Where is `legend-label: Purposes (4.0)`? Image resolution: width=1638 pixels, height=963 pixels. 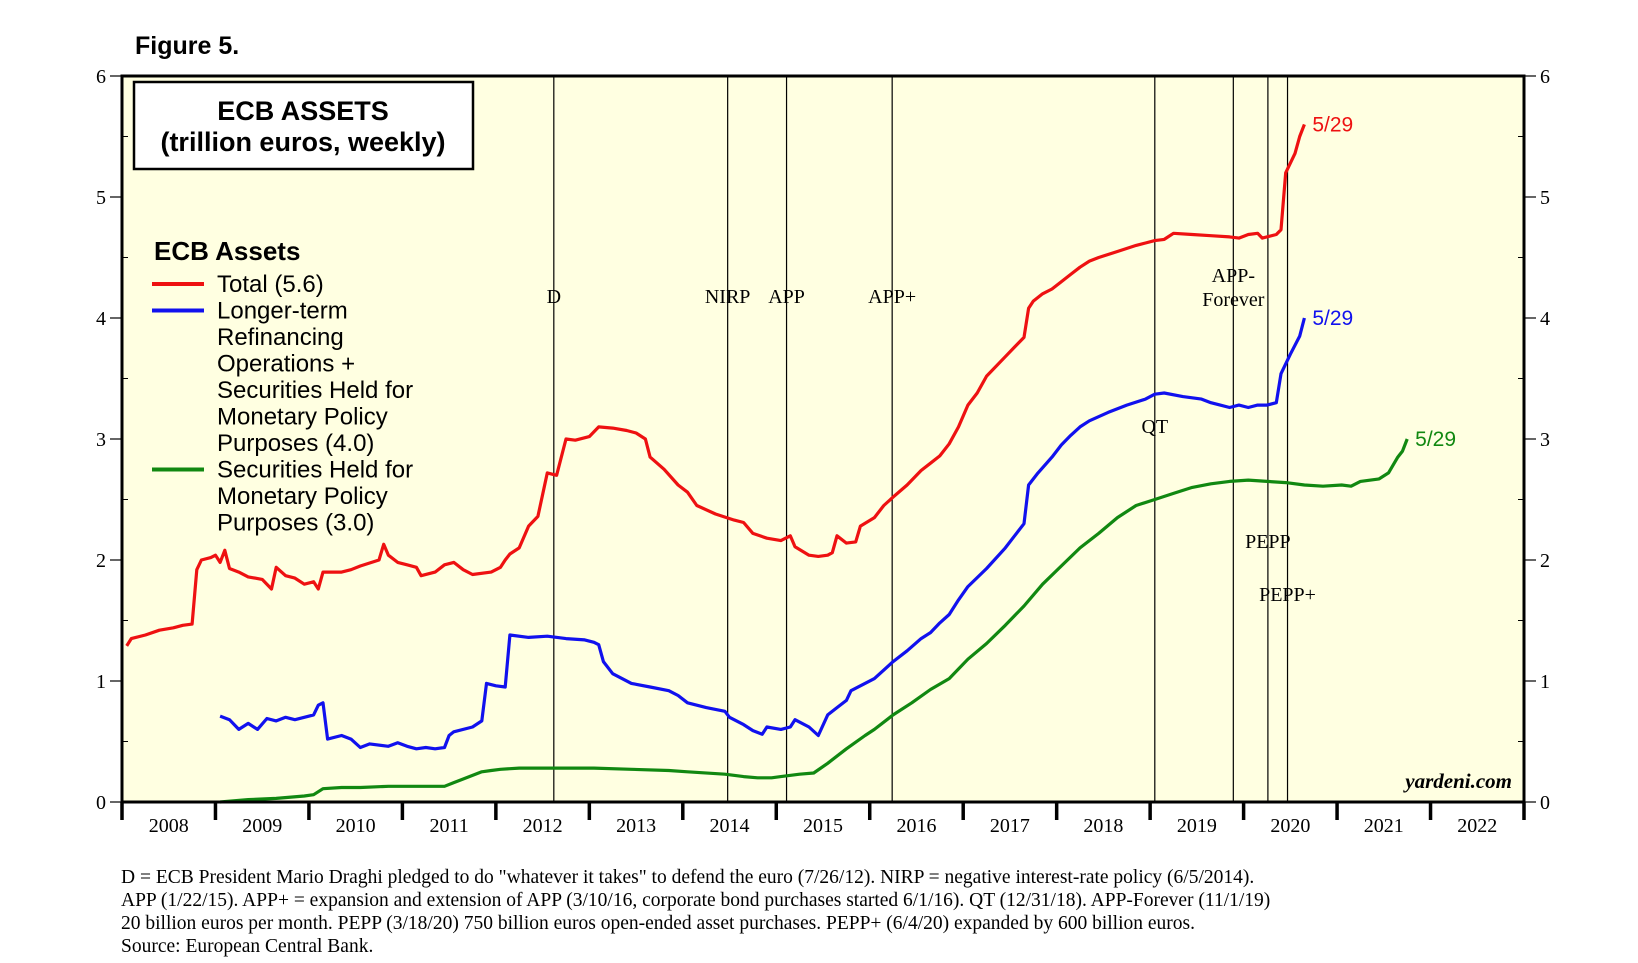
legend-label: Purposes (4.0) is located at coordinates (295, 443).